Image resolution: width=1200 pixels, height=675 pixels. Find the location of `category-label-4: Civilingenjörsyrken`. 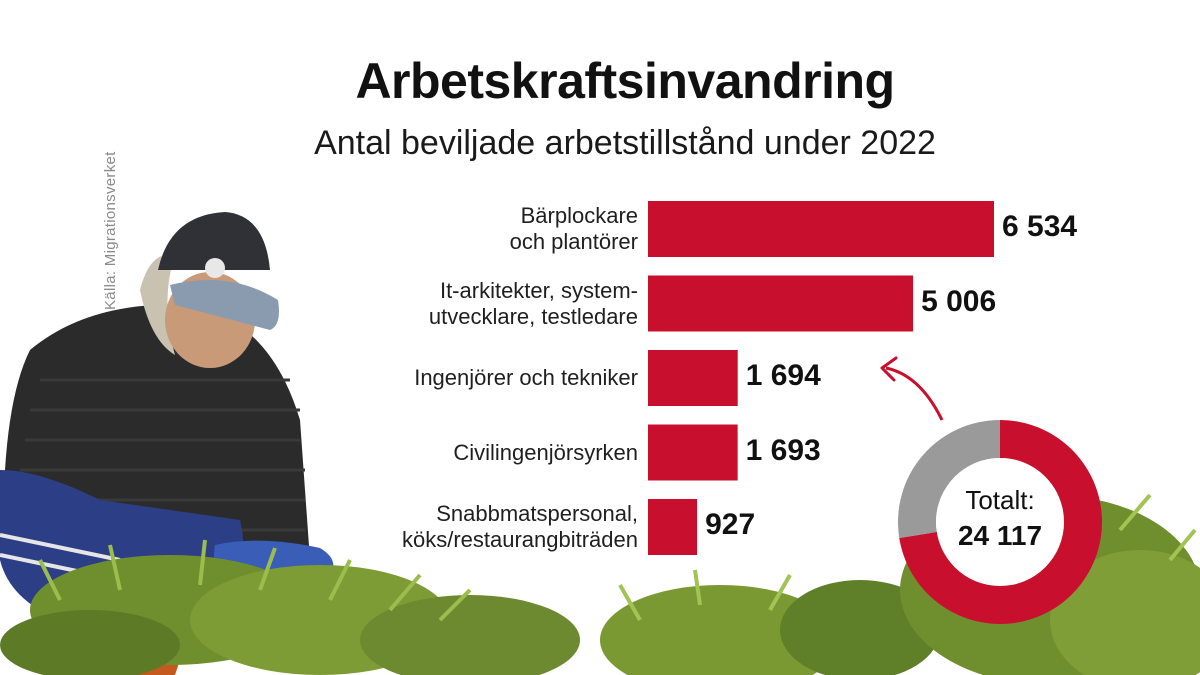

category-label-4: Civilingenjörsyrken is located at coordinates (545, 452).